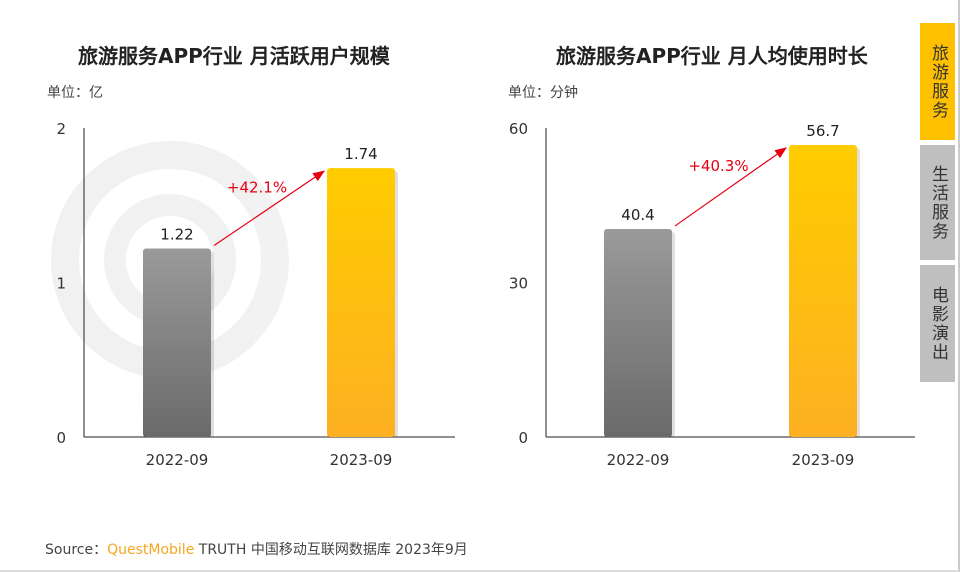 Image resolution: width=960 pixels, height=572 pixels. Describe the element at coordinates (637, 215) in the screenshot. I see `data-label: 40.4` at that location.